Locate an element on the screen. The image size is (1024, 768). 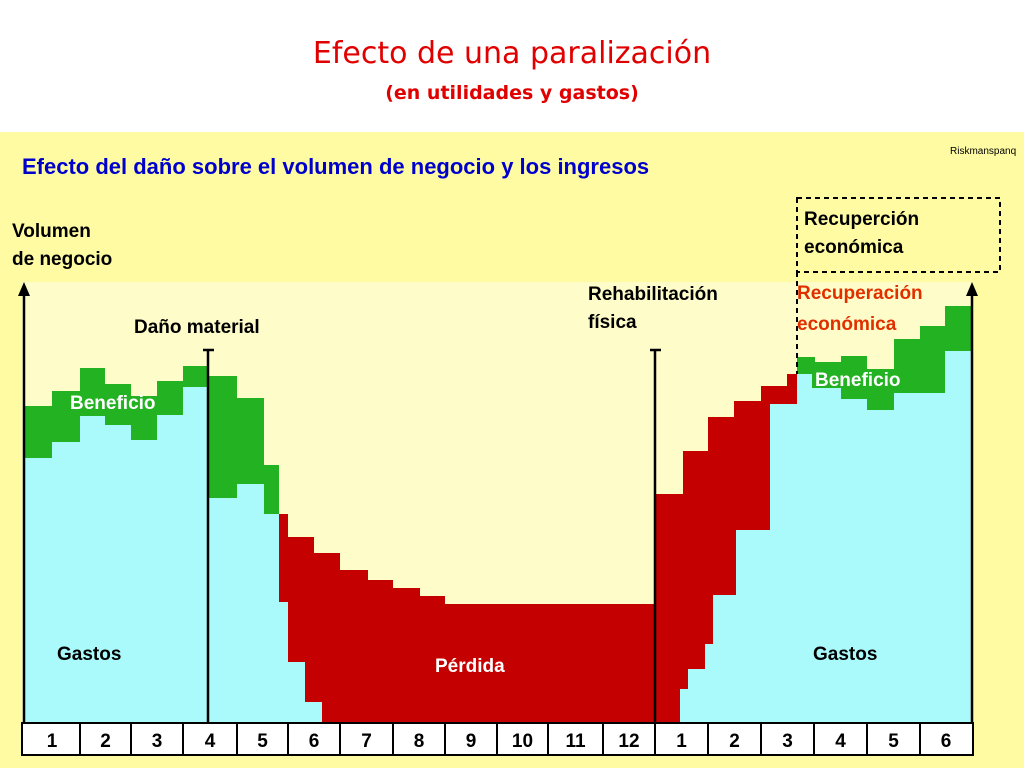
profit-area-right is located at coordinates (884, 358).